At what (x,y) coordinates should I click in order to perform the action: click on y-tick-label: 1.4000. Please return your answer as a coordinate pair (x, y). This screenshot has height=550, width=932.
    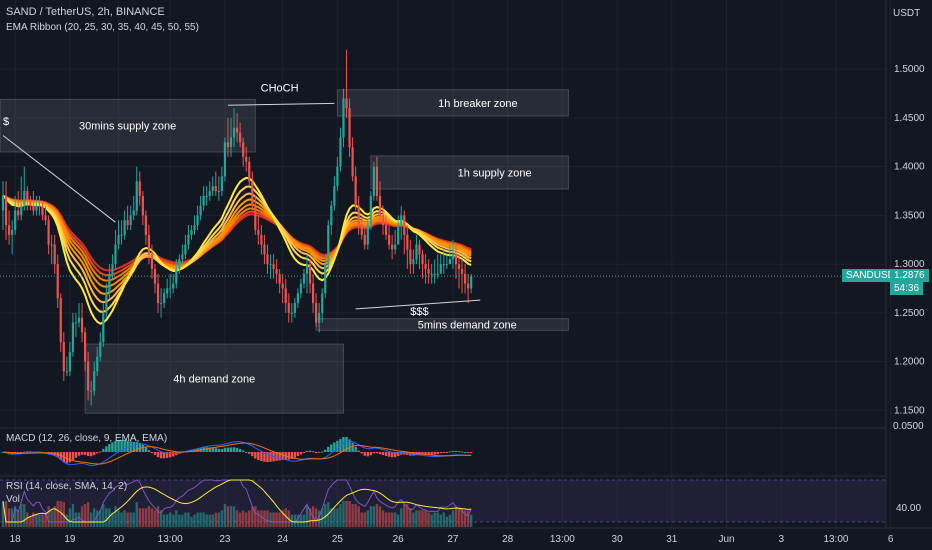
    Looking at the image, I should click on (909, 167).